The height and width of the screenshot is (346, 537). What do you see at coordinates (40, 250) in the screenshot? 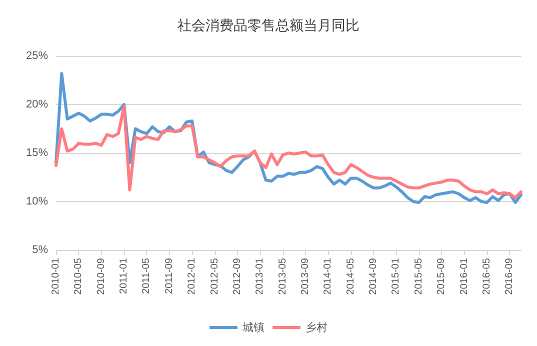
I see `y-tick-label: 5%` at bounding box center [40, 250].